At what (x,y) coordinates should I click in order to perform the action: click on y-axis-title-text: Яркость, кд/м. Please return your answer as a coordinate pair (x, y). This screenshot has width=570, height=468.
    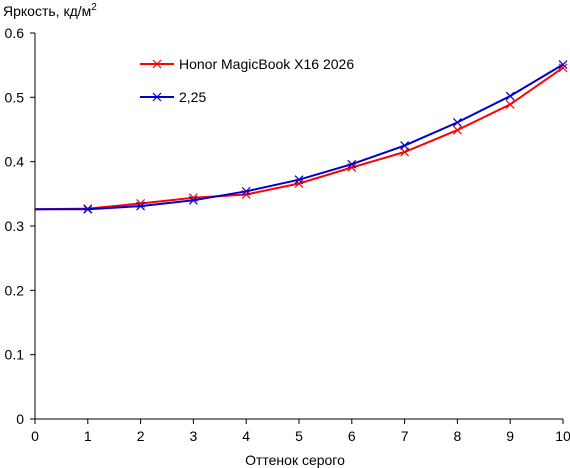
    Looking at the image, I should click on (47, 11).